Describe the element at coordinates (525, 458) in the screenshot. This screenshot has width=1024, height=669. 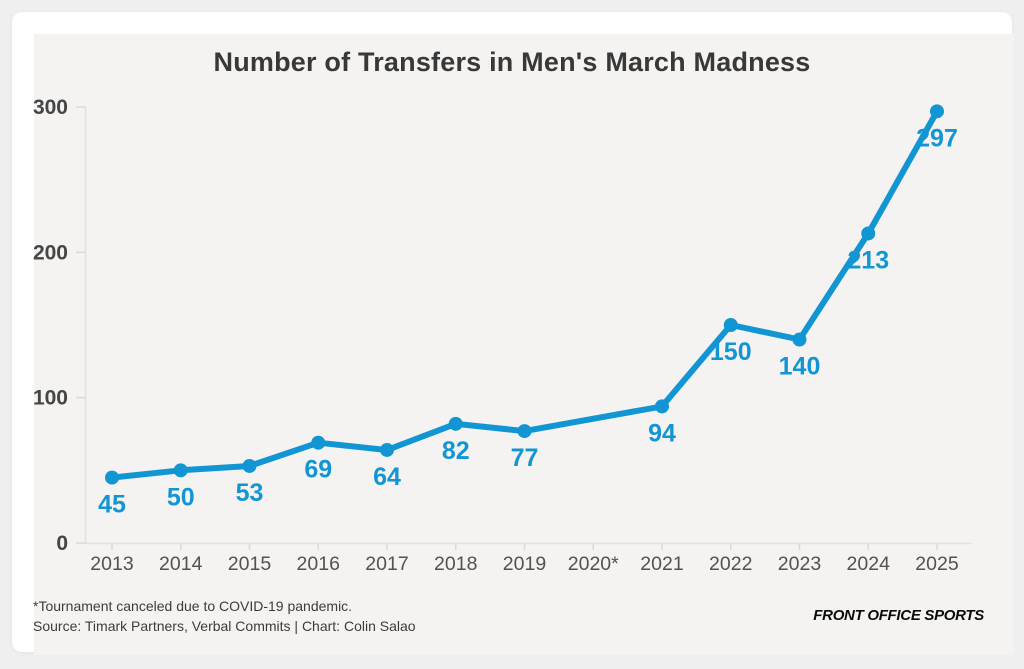
I see `data-point-label: 77` at that location.